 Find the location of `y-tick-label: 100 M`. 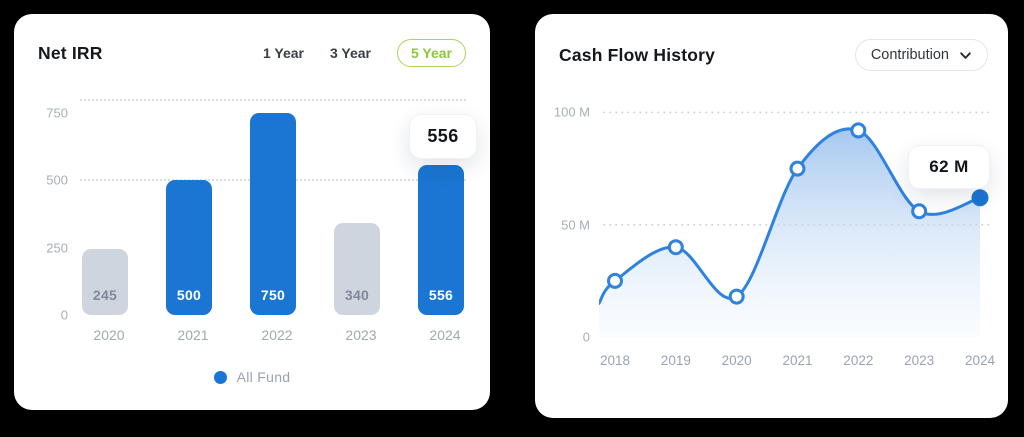

y-tick-label: 100 M is located at coordinates (571, 112).